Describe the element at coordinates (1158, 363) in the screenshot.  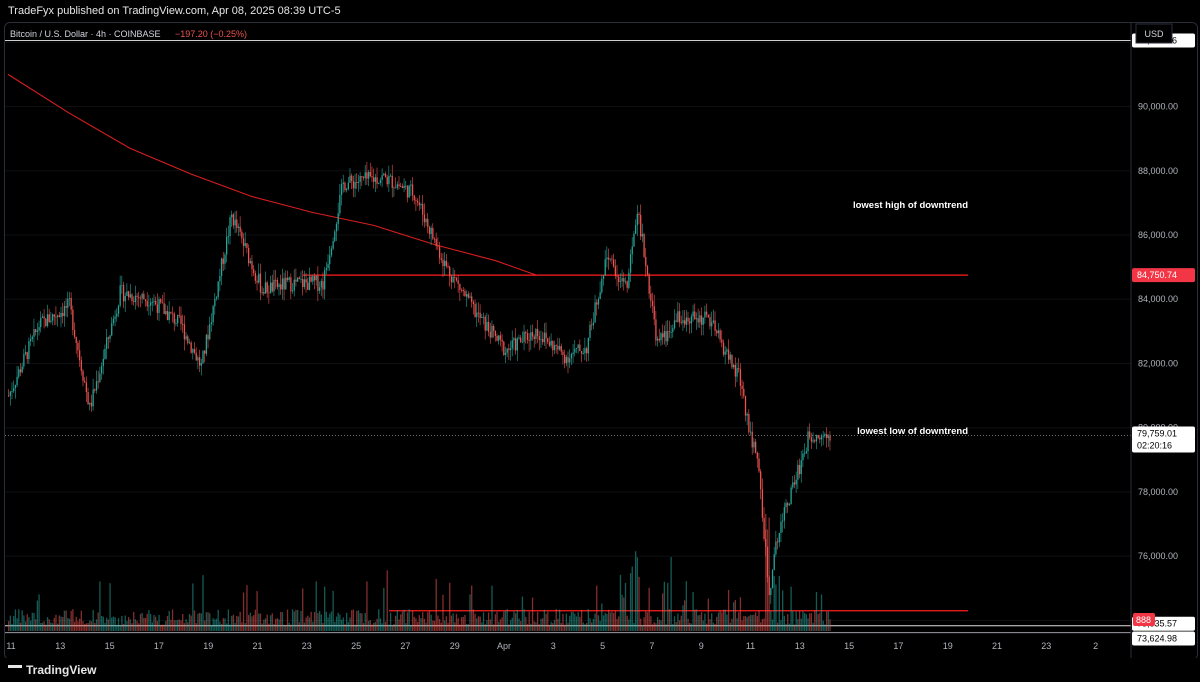
I see `price-tick-label: 82,000.00` at that location.